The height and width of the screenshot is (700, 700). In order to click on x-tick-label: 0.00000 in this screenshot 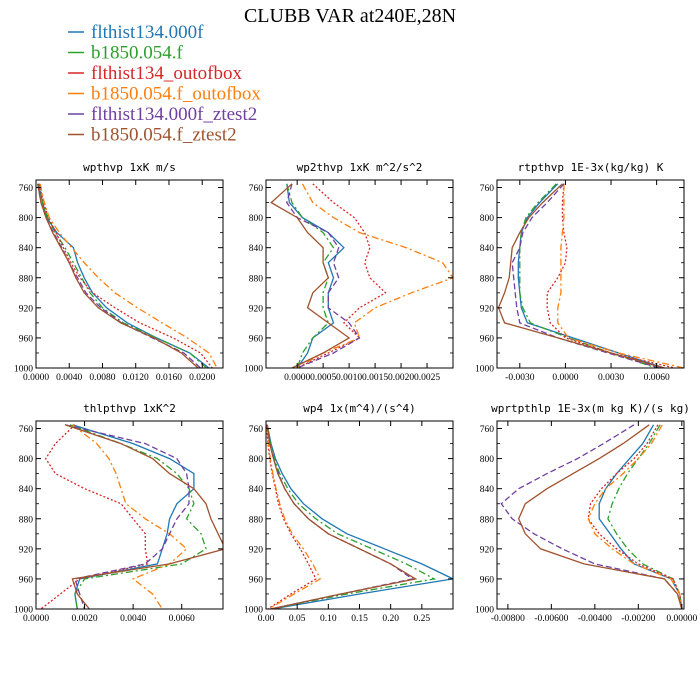, I will do `click(681, 619)`.